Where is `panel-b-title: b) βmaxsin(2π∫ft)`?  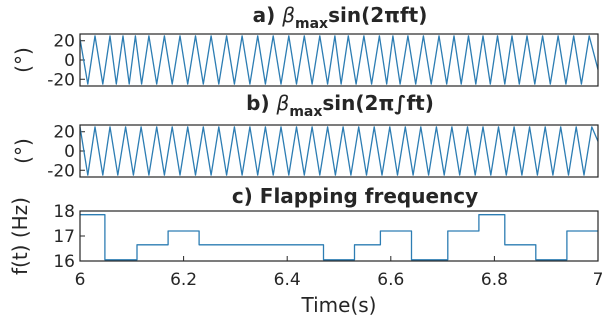
panel-b-title: b) βmaxsin(2π∫ft) is located at coordinates (340, 105).